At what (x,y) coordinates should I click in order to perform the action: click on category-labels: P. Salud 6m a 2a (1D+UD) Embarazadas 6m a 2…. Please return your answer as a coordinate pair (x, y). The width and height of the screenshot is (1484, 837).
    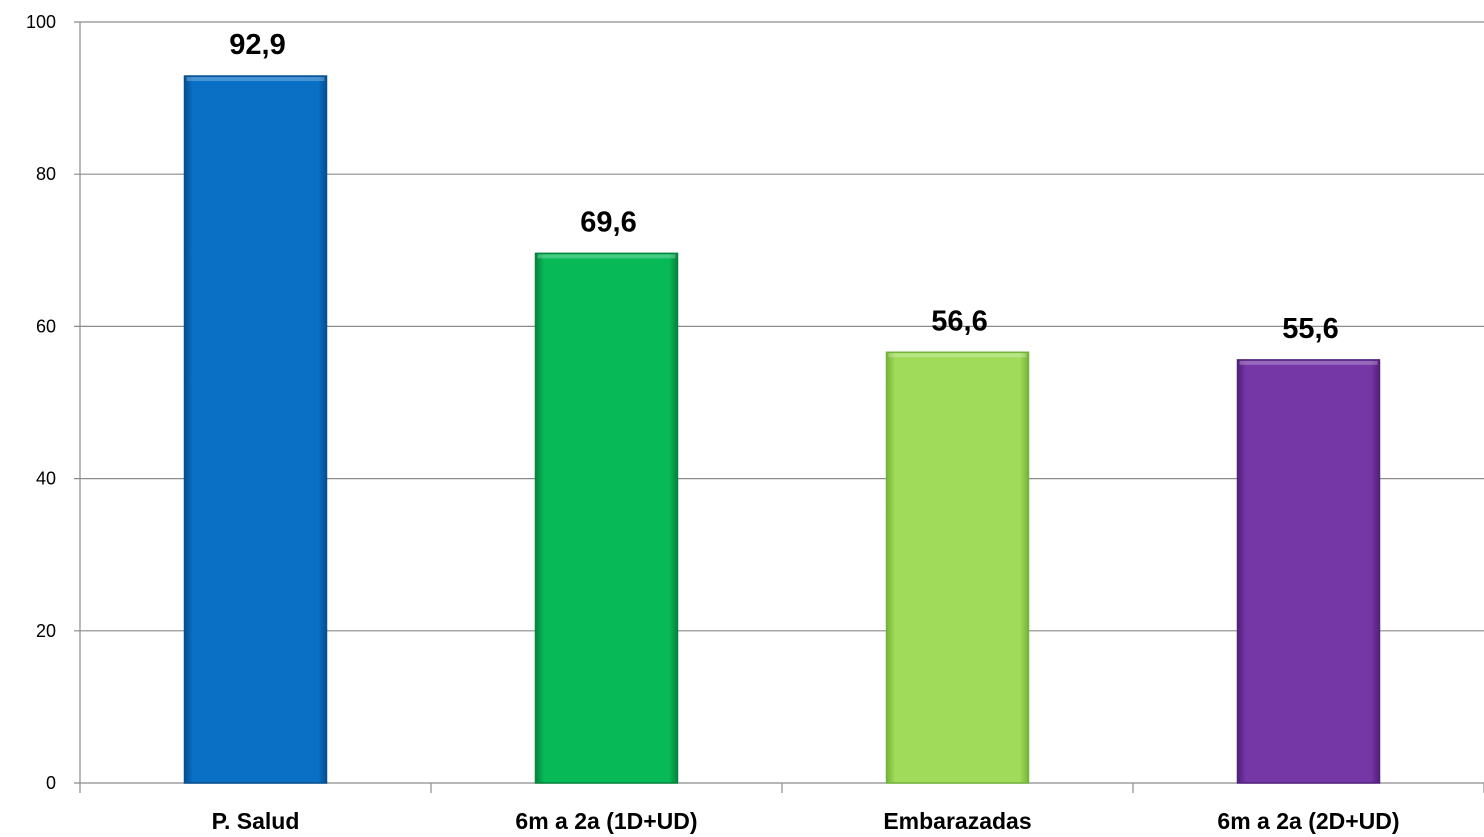
    Looking at the image, I should click on (806, 821).